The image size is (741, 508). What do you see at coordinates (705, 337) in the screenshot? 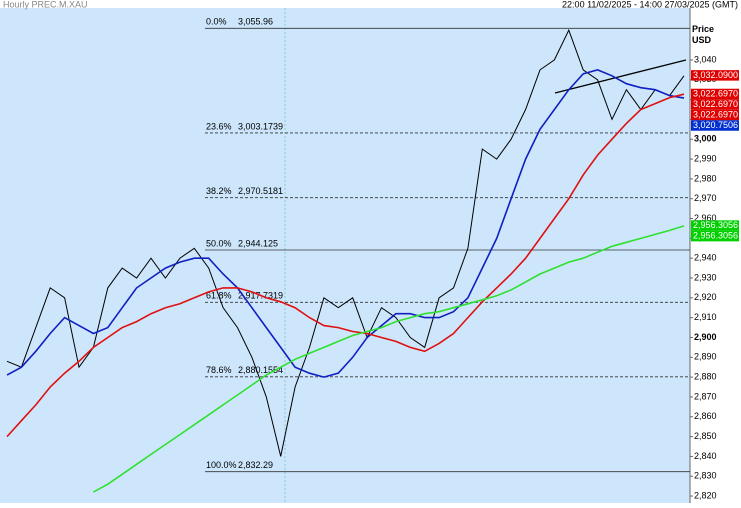
I see `y-tick-label: 2,900` at bounding box center [705, 337].